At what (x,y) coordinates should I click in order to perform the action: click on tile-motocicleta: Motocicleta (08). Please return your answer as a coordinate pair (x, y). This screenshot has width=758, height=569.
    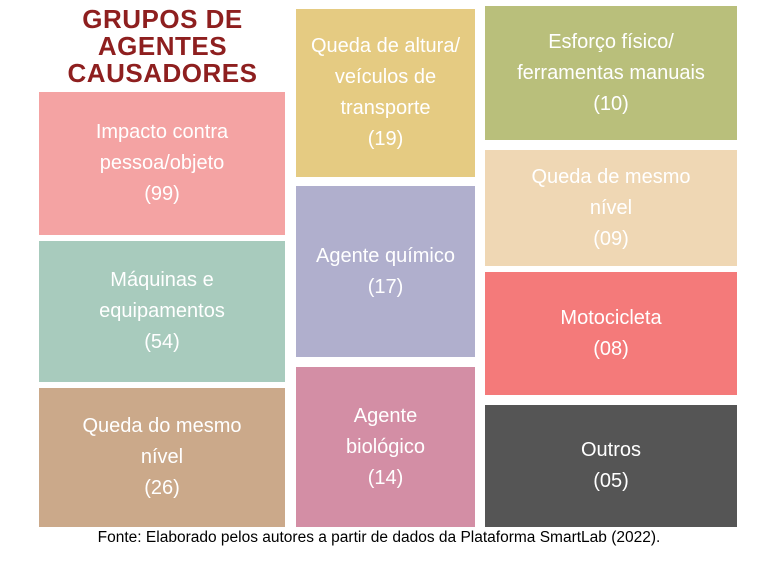
    Looking at the image, I should click on (611, 333).